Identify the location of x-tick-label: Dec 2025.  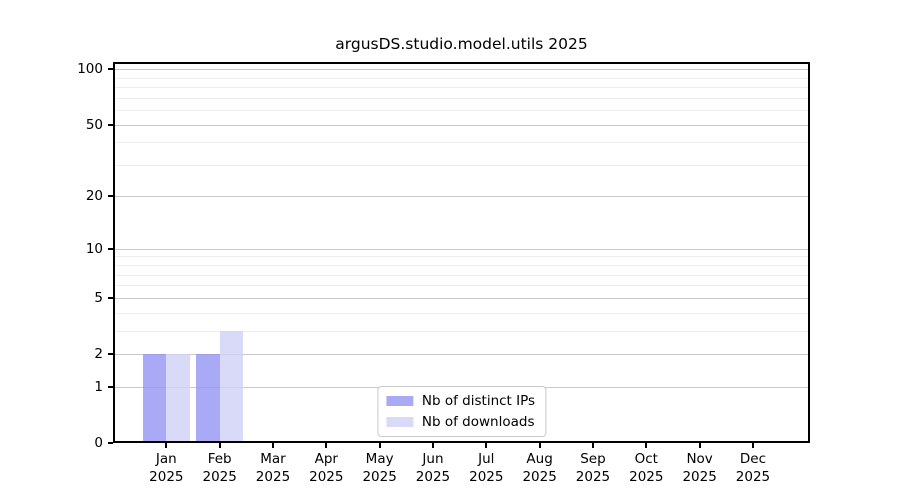
(753, 468).